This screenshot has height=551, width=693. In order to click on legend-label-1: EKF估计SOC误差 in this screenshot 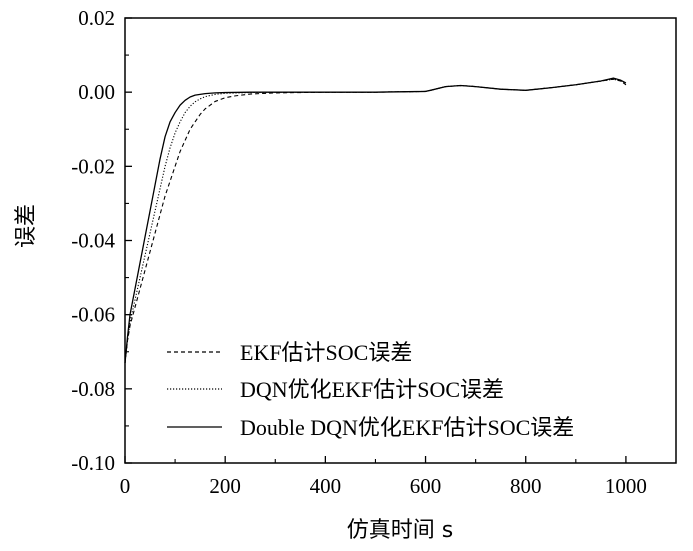, I will do `click(326, 352)`.